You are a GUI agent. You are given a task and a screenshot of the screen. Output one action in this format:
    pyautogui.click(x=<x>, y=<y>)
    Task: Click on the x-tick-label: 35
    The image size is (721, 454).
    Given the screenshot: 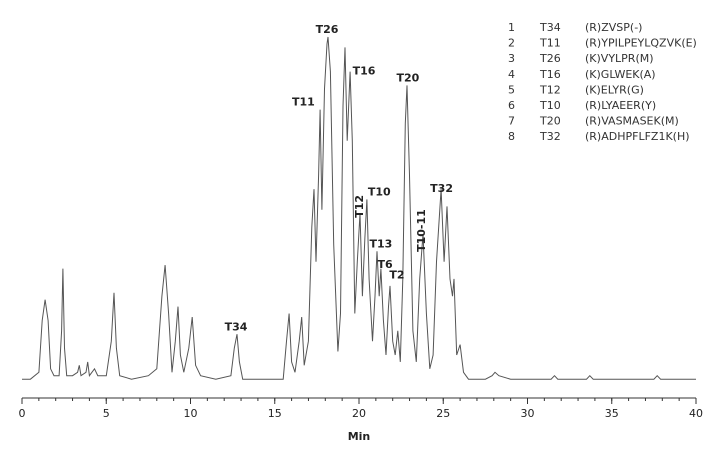 What is the action you would take?
    pyautogui.click(x=612, y=413)
    